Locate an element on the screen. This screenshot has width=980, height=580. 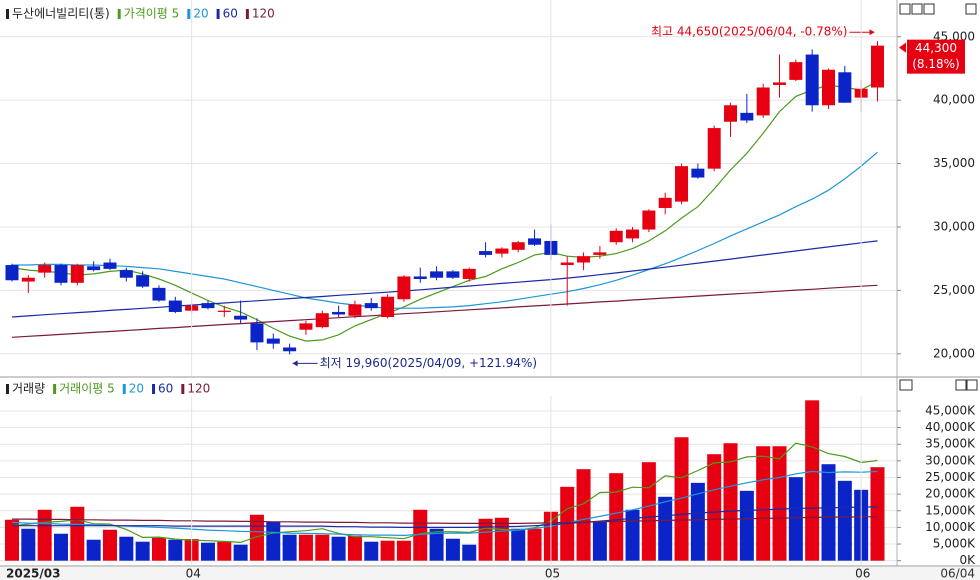
x-tick-label: 04 is located at coordinates (193, 573).